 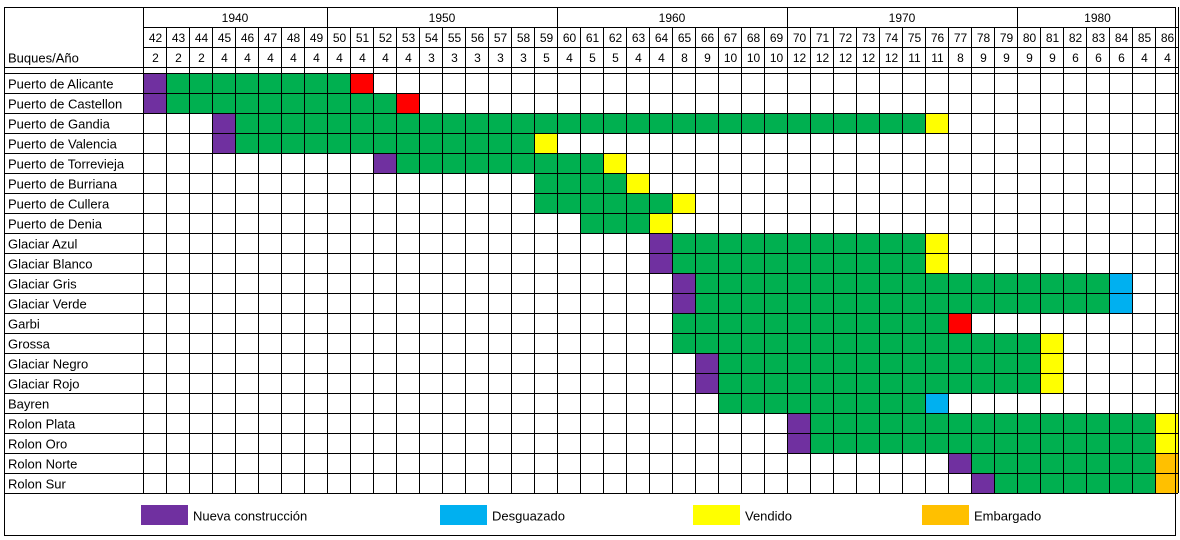 What do you see at coordinates (340, 38) in the screenshot?
I see `year-label: 50` at bounding box center [340, 38].